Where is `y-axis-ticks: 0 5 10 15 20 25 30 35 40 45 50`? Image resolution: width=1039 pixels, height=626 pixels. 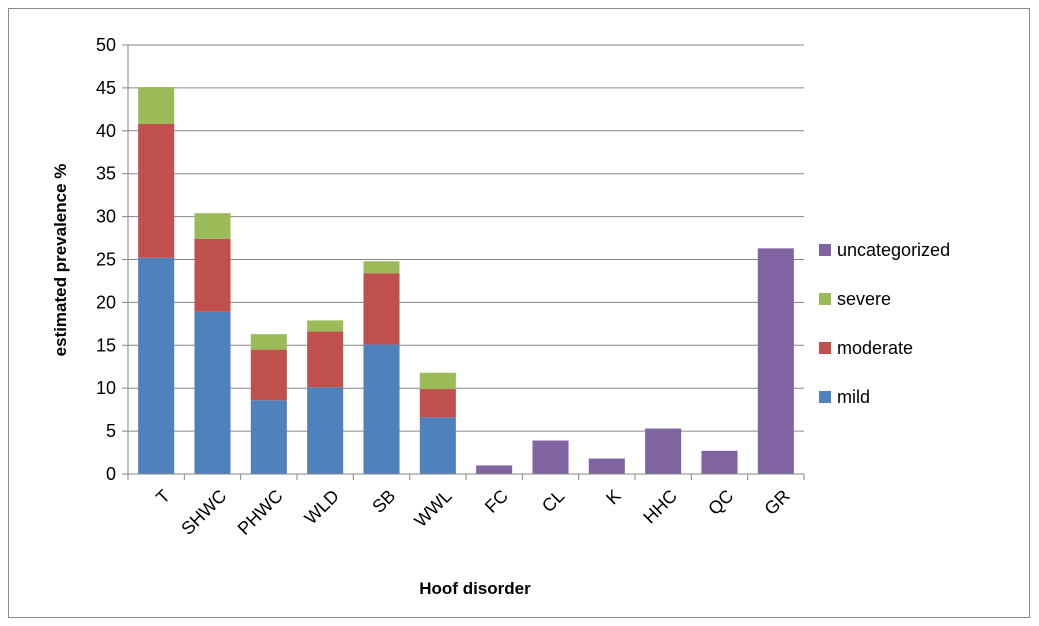
y-axis-ticks: 0 5 10 15 20 25 30 35 40 45 50 is located at coordinates (112, 259).